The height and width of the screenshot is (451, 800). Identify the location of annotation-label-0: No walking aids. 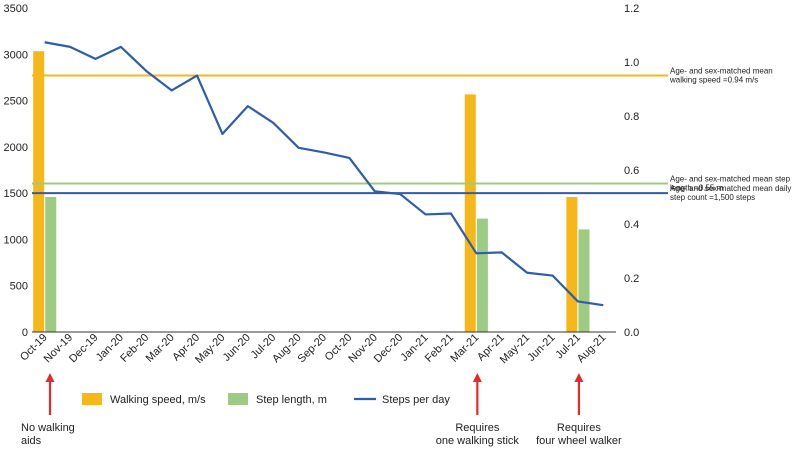
(48, 434).